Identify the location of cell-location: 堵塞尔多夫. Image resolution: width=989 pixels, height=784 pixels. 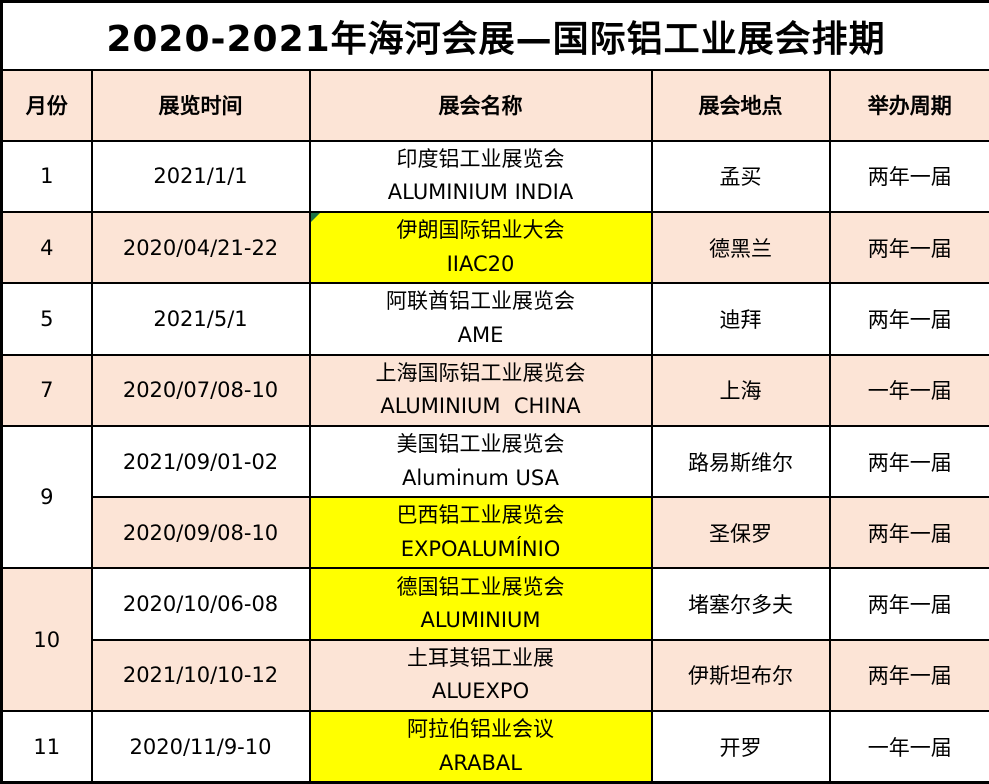
(740, 604).